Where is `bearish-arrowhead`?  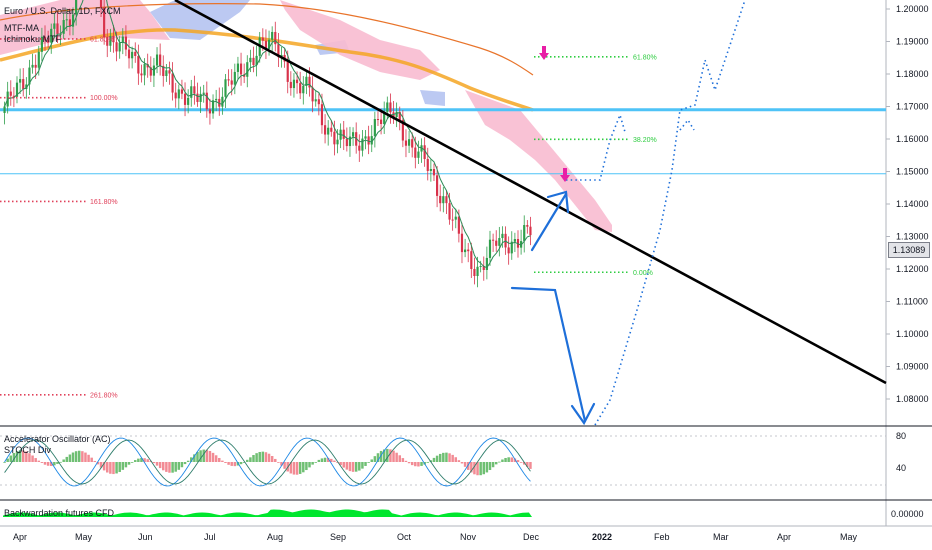
bearish-arrowhead is located at coordinates (583, 414).